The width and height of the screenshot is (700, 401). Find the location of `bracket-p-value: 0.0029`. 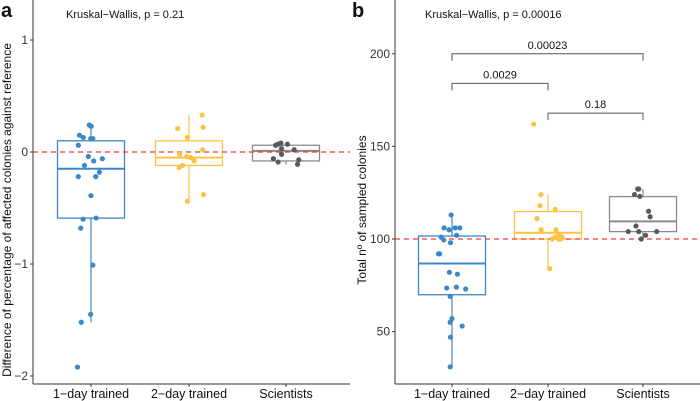

bracket-p-value: 0.0029 is located at coordinates (500, 75).